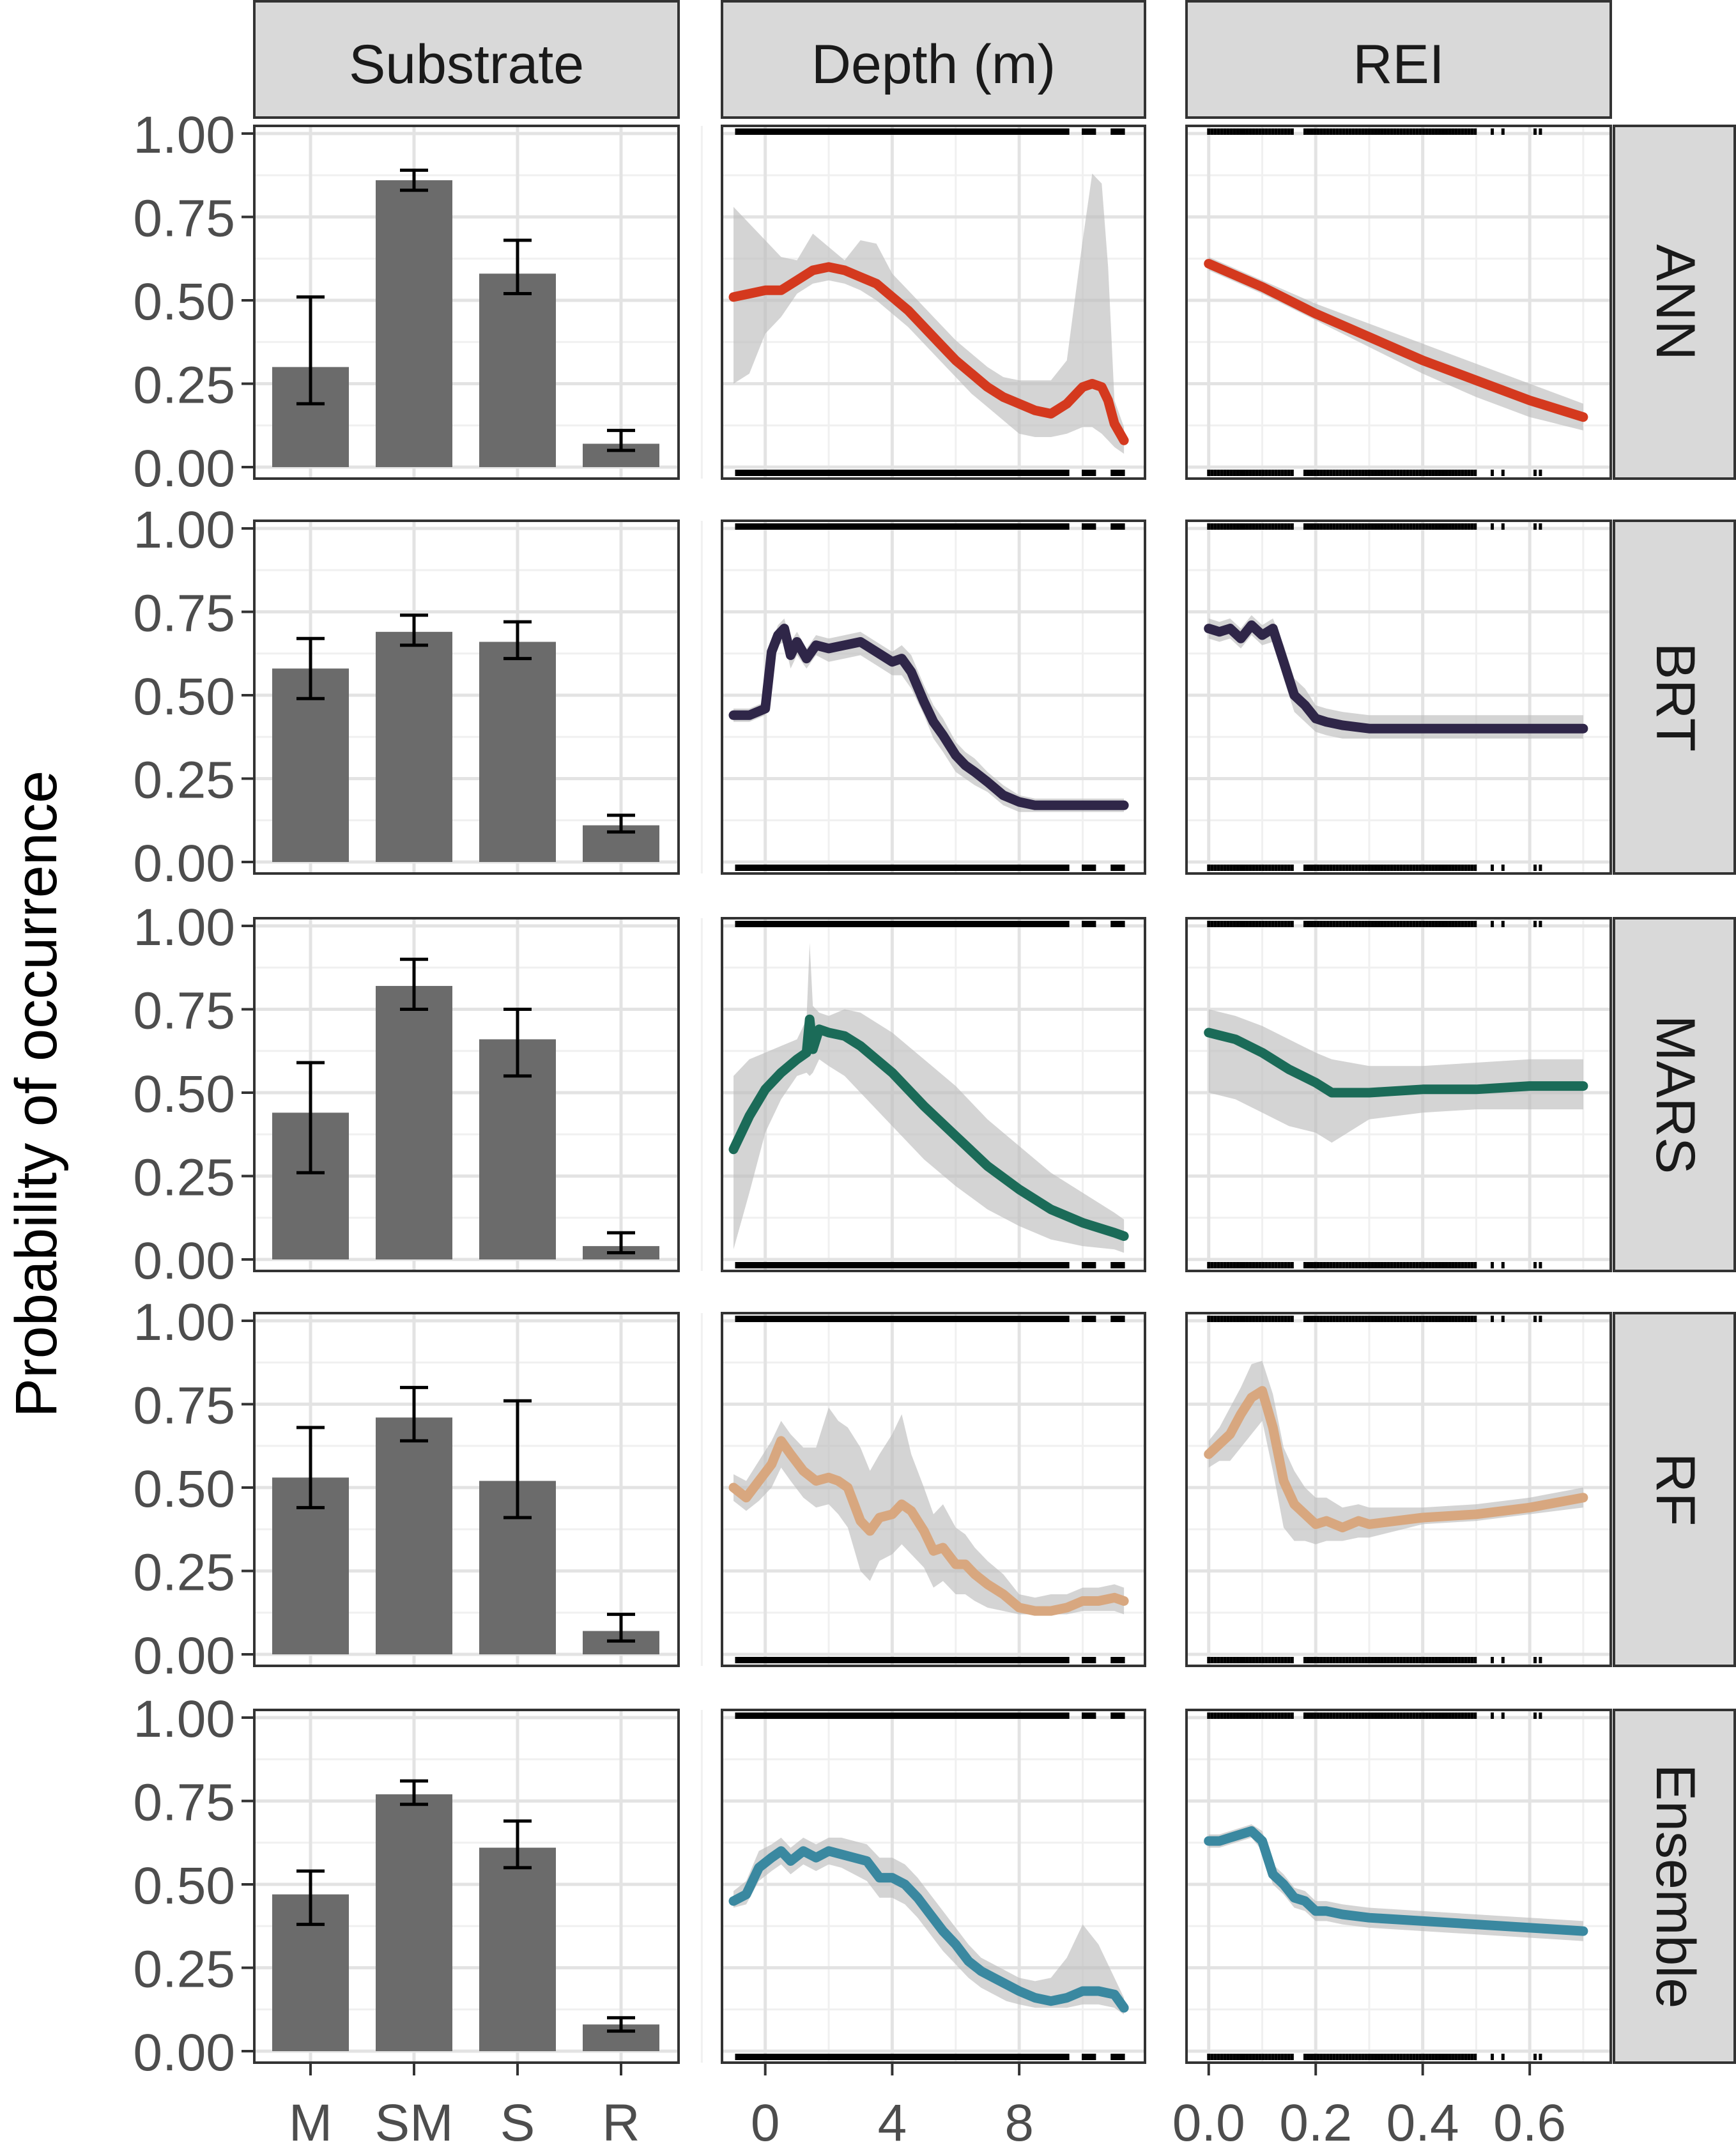  What do you see at coordinates (928, 1127) in the screenshot?
I see `response-line-MARS` at bounding box center [928, 1127].